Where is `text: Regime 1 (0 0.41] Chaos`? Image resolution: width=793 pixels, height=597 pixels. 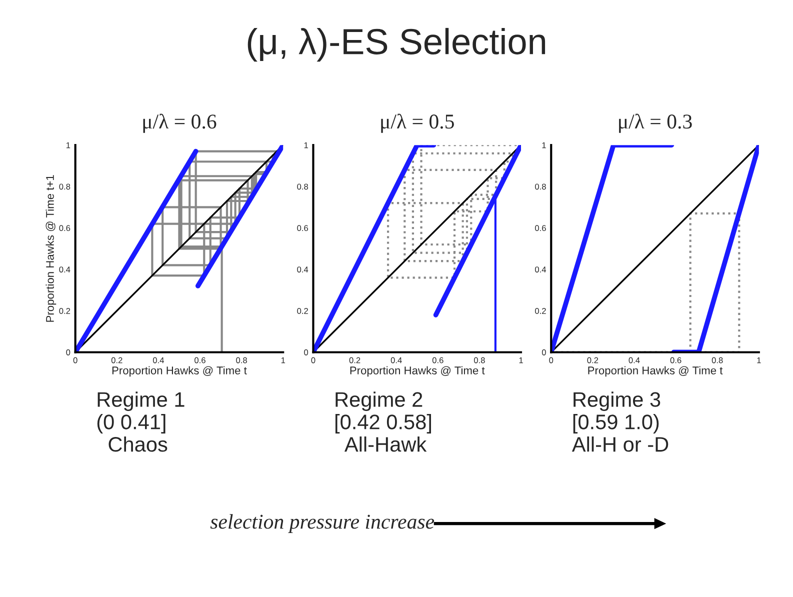
text: Regime 1 (0 0.41] Chaos is located at coordinates (140, 422).